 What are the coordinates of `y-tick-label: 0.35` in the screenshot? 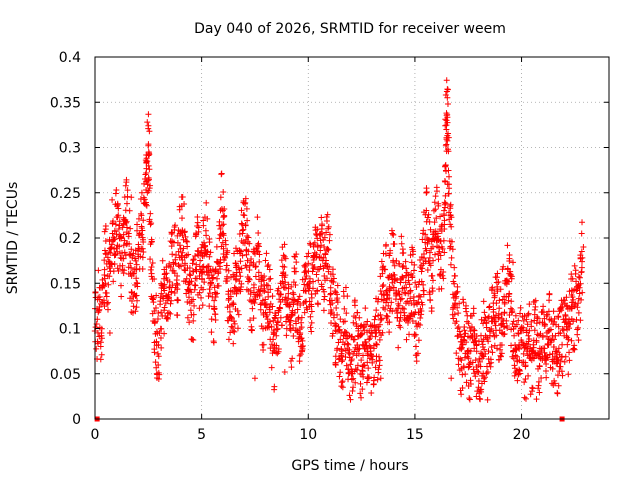 It's located at (65, 103).